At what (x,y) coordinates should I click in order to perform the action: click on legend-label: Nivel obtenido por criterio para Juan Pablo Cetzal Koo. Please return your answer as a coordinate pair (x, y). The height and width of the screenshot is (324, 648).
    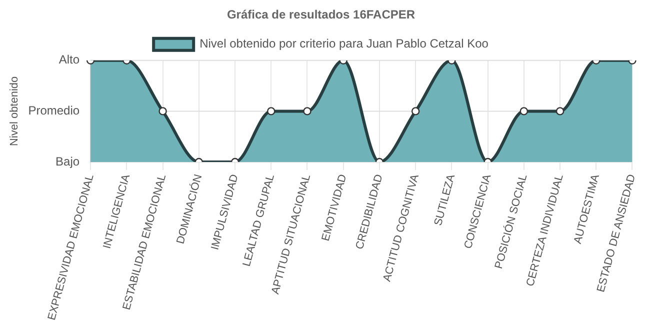
    Looking at the image, I should click on (344, 43).